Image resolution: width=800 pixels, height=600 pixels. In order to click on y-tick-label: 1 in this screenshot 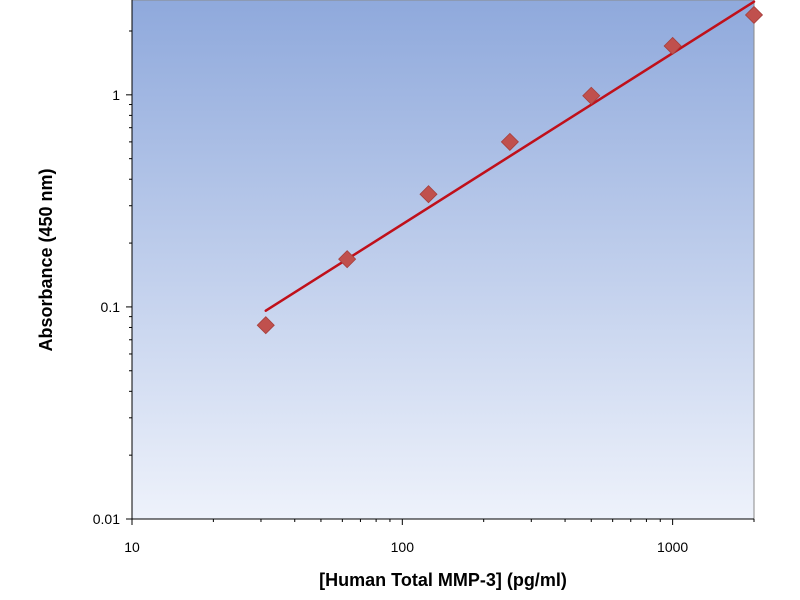, I will do `click(116, 95)`.